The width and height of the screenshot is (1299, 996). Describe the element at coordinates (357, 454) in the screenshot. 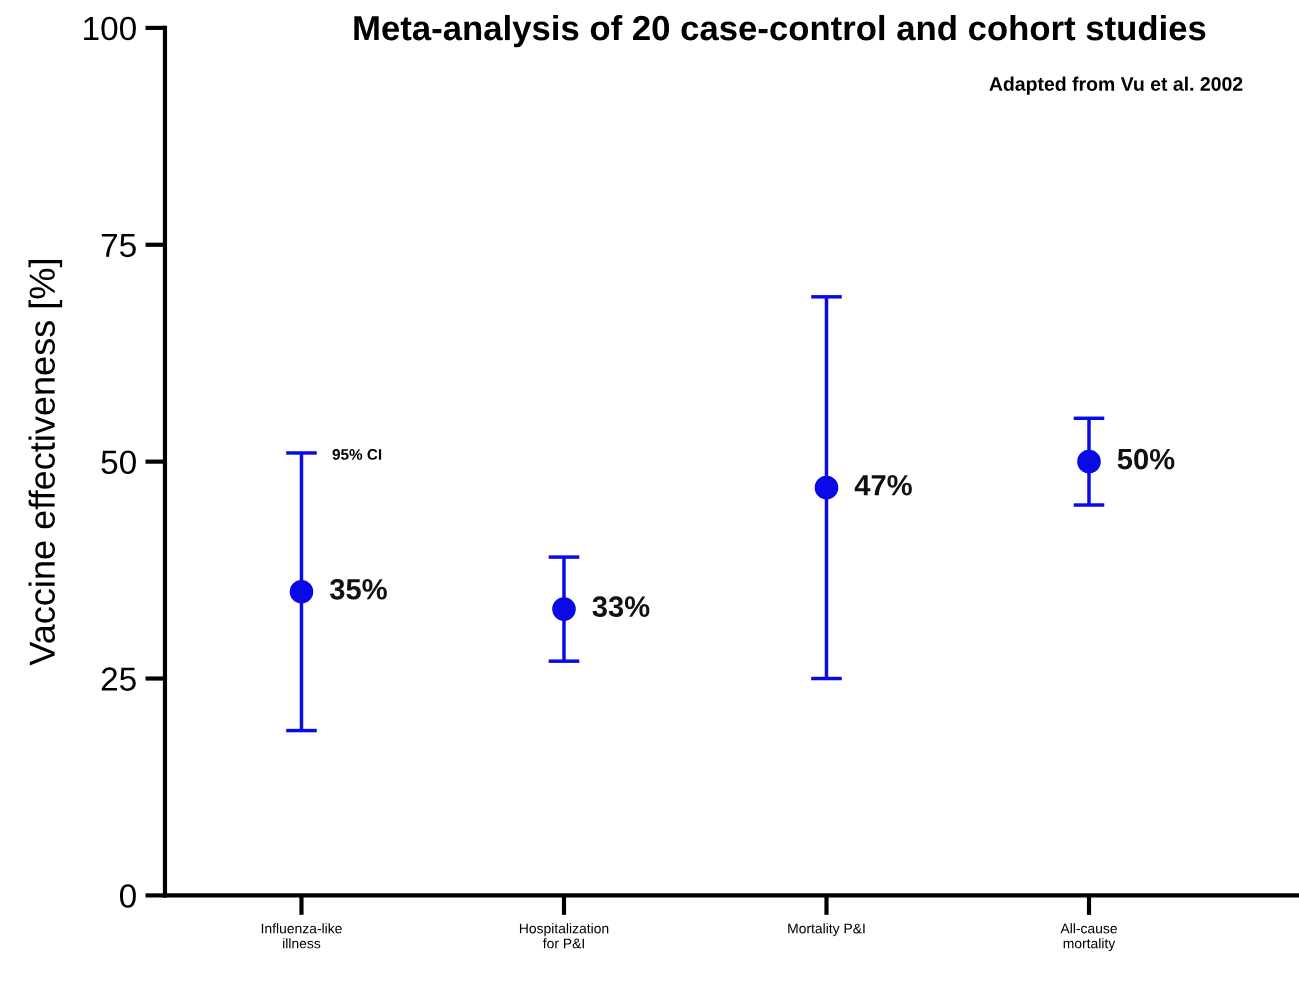

I see `annotation: 95% CI` at that location.